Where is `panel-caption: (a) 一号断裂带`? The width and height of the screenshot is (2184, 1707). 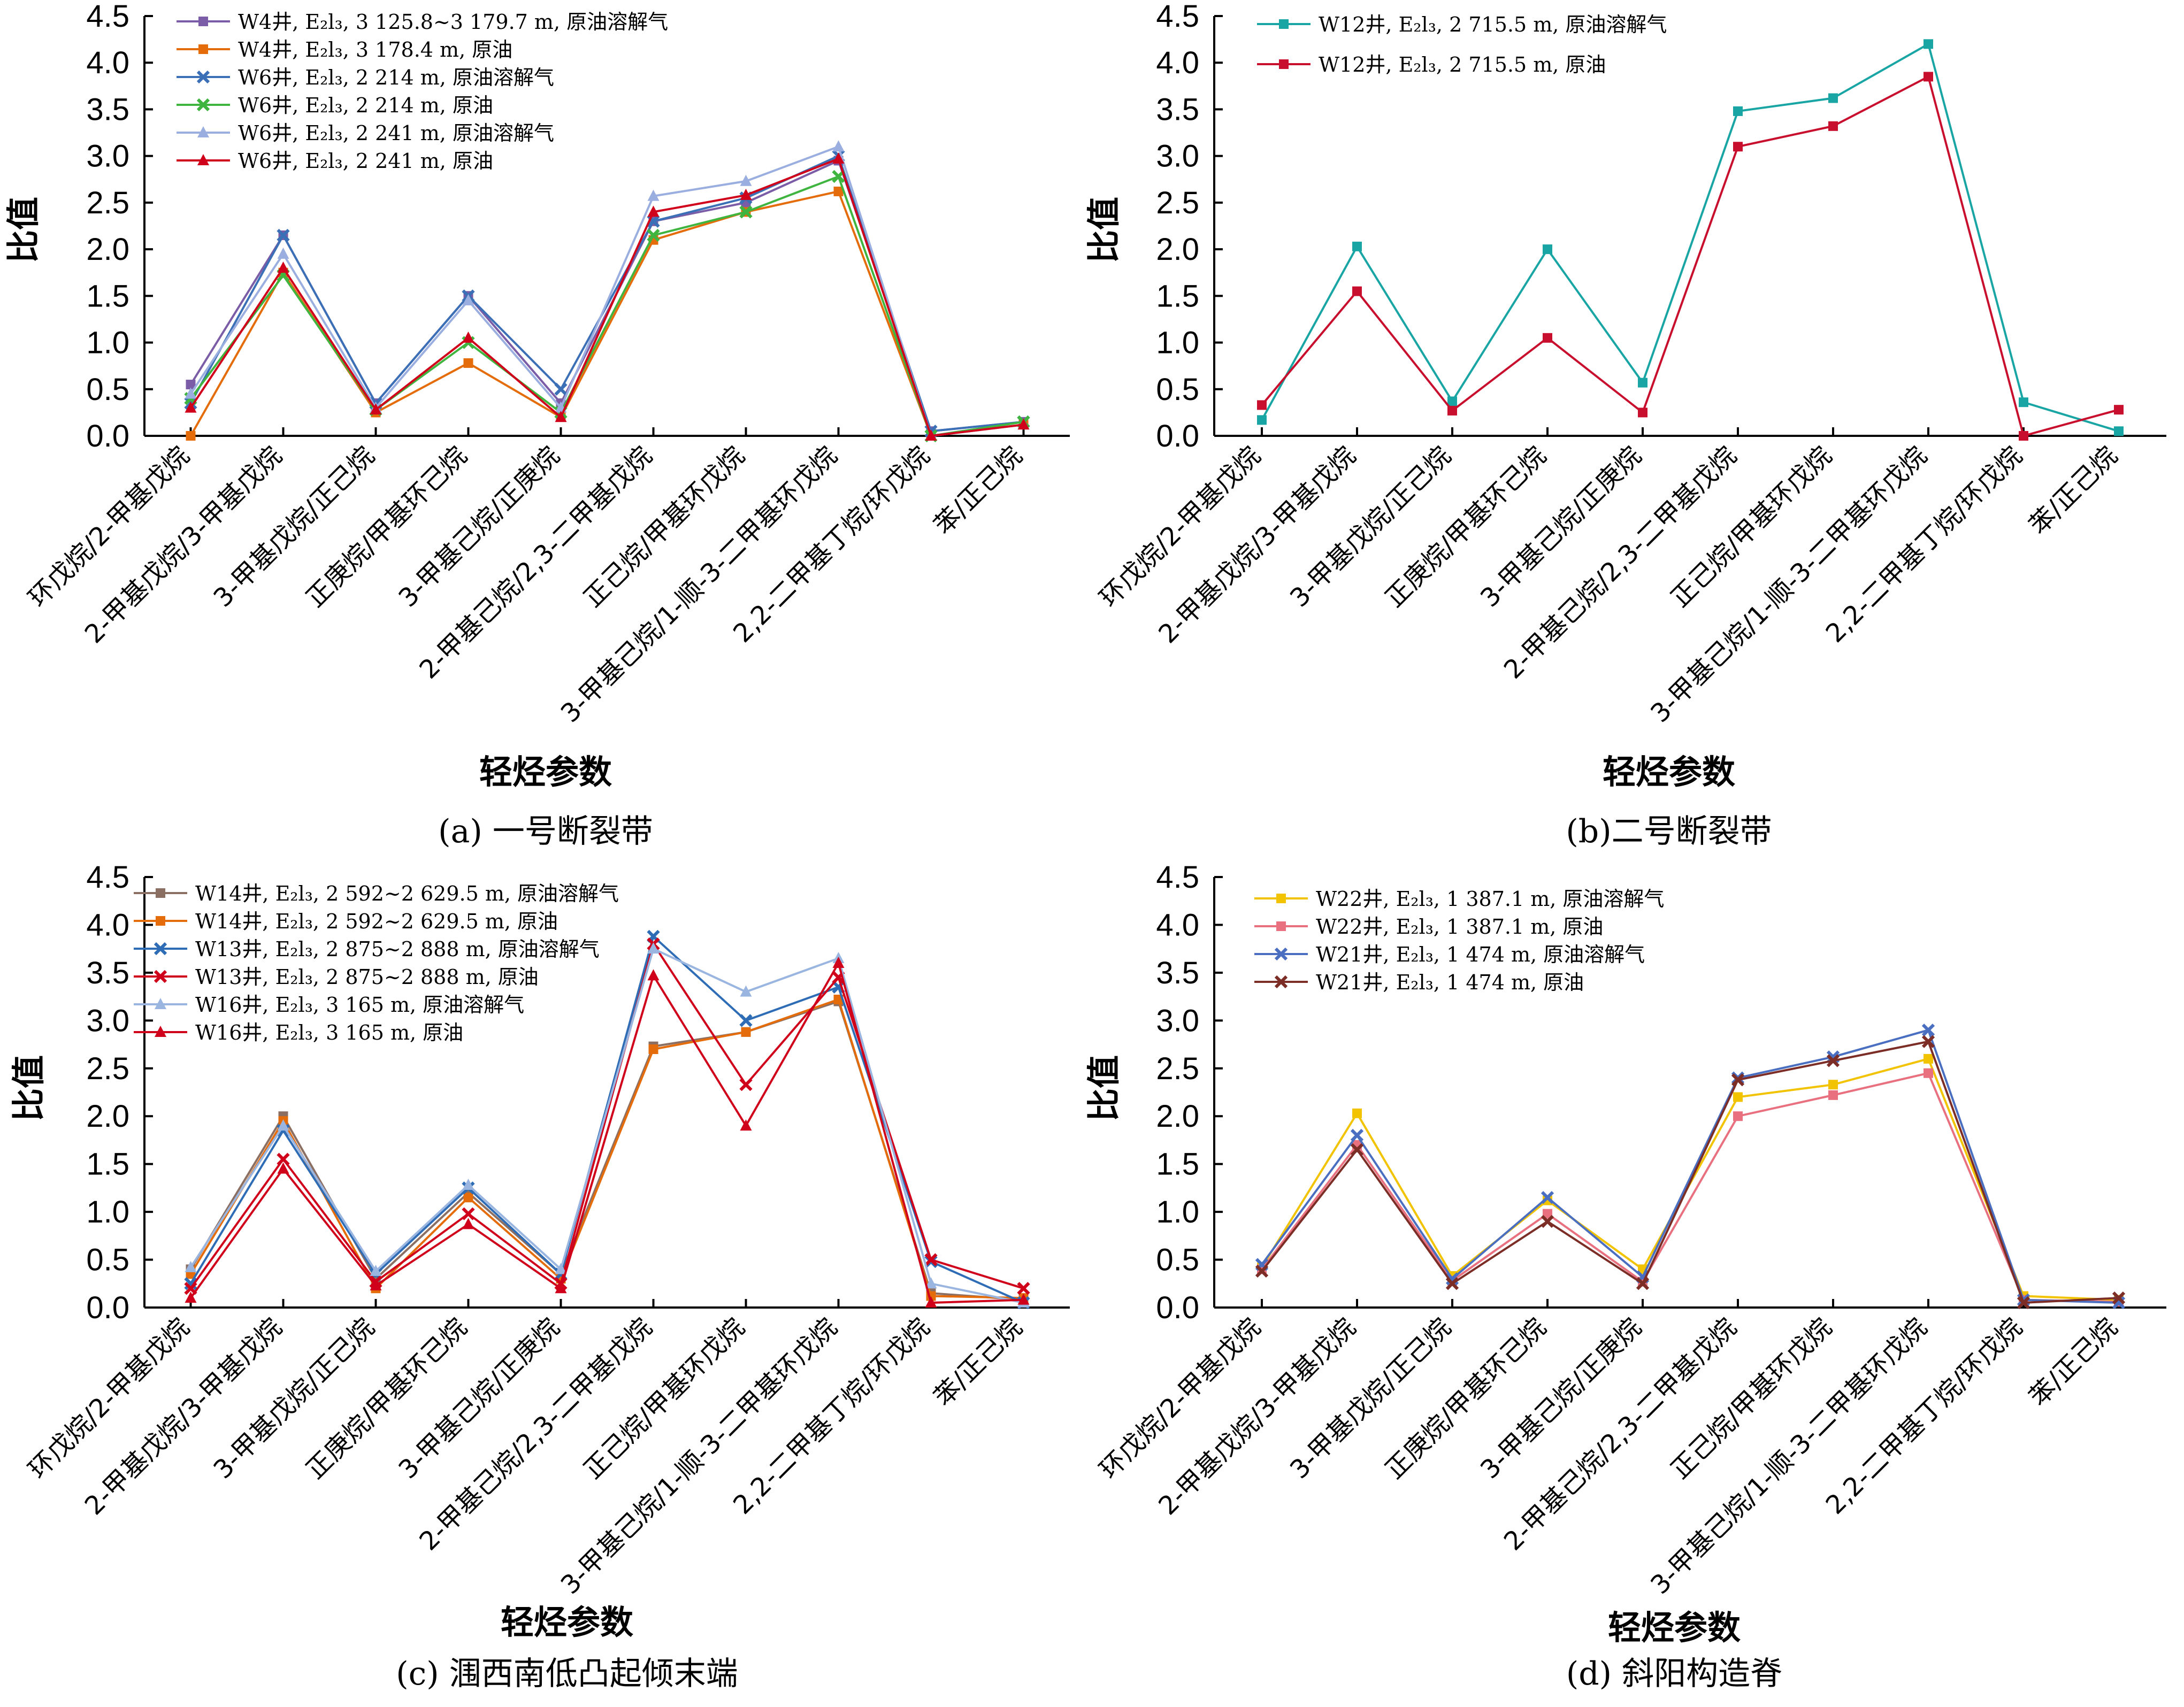 panel-caption: (a) 一号断裂带 is located at coordinates (545, 831).